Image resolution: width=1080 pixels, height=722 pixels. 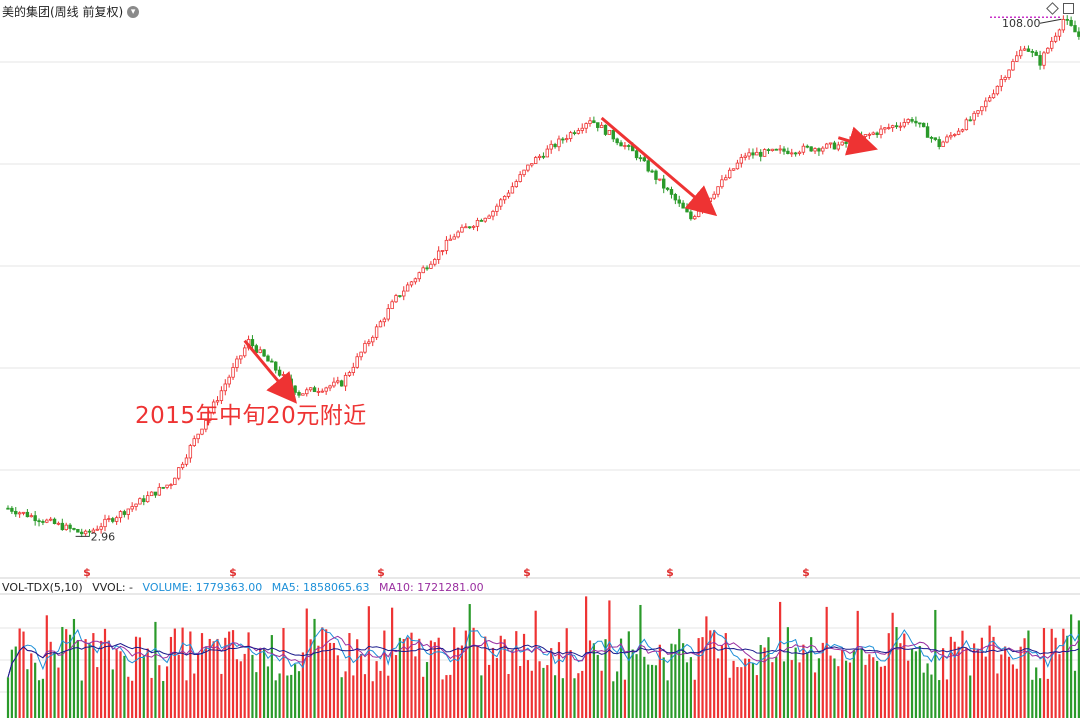 What do you see at coordinates (1068, 8) in the screenshot?
I see `window-icon` at bounding box center [1068, 8].